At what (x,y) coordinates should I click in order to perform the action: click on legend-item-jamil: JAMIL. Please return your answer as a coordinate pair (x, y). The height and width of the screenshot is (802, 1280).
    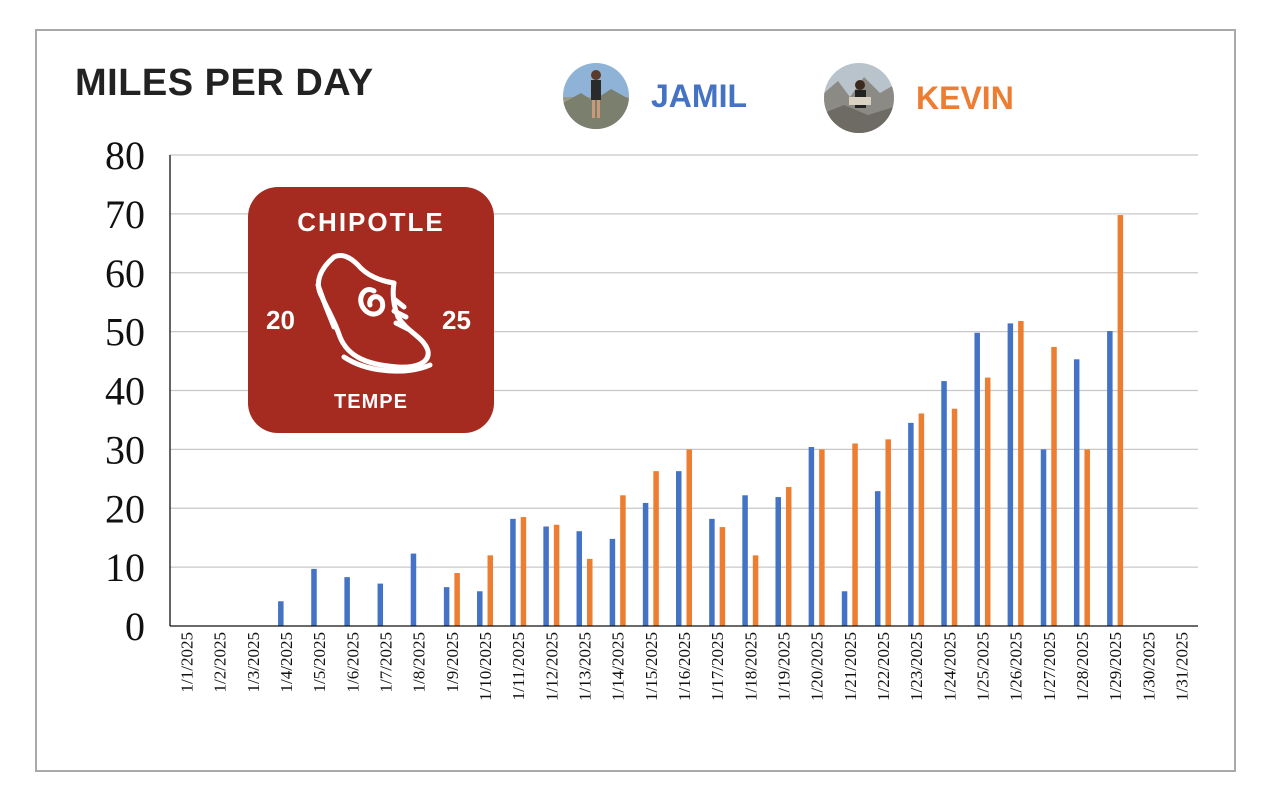
    Looking at the image, I should click on (655, 96).